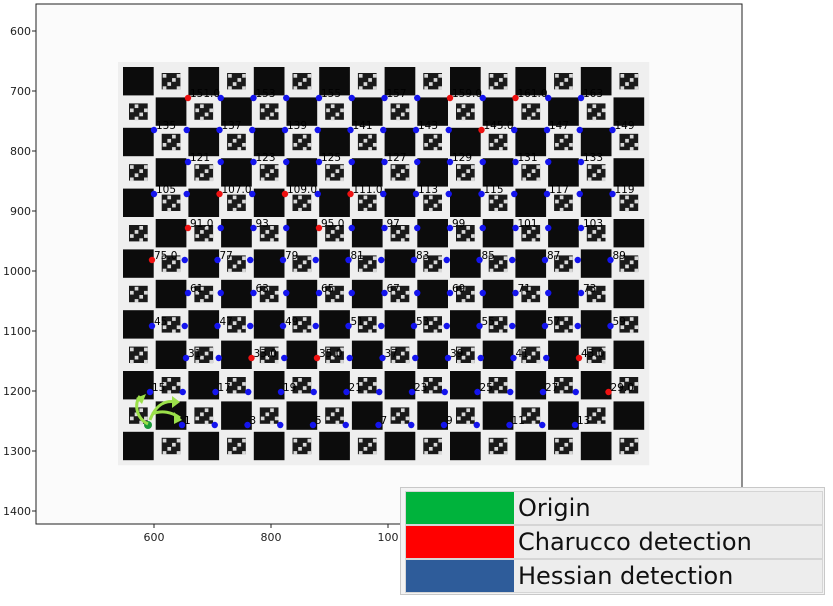 The width and height of the screenshot is (833, 606). I want to click on corner-label: 67, so click(393, 289).